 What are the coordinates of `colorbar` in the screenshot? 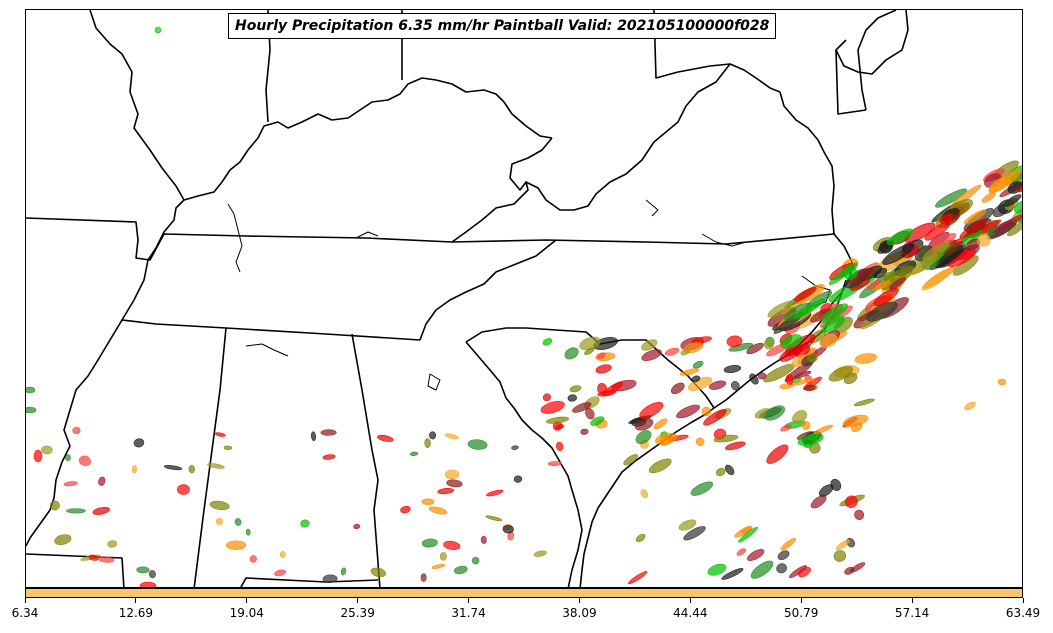 It's located at (524, 593).